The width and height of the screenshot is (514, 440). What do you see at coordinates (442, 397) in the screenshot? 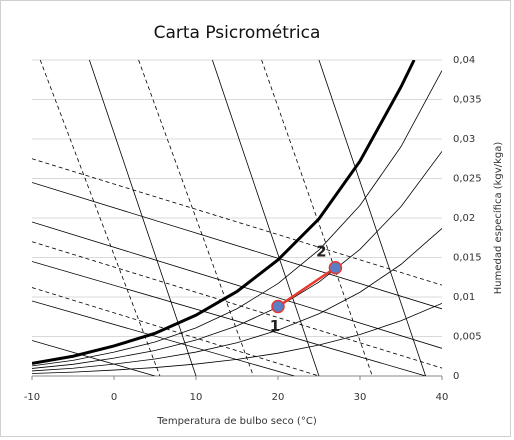
I see `x-tick-label: 40` at bounding box center [442, 397].